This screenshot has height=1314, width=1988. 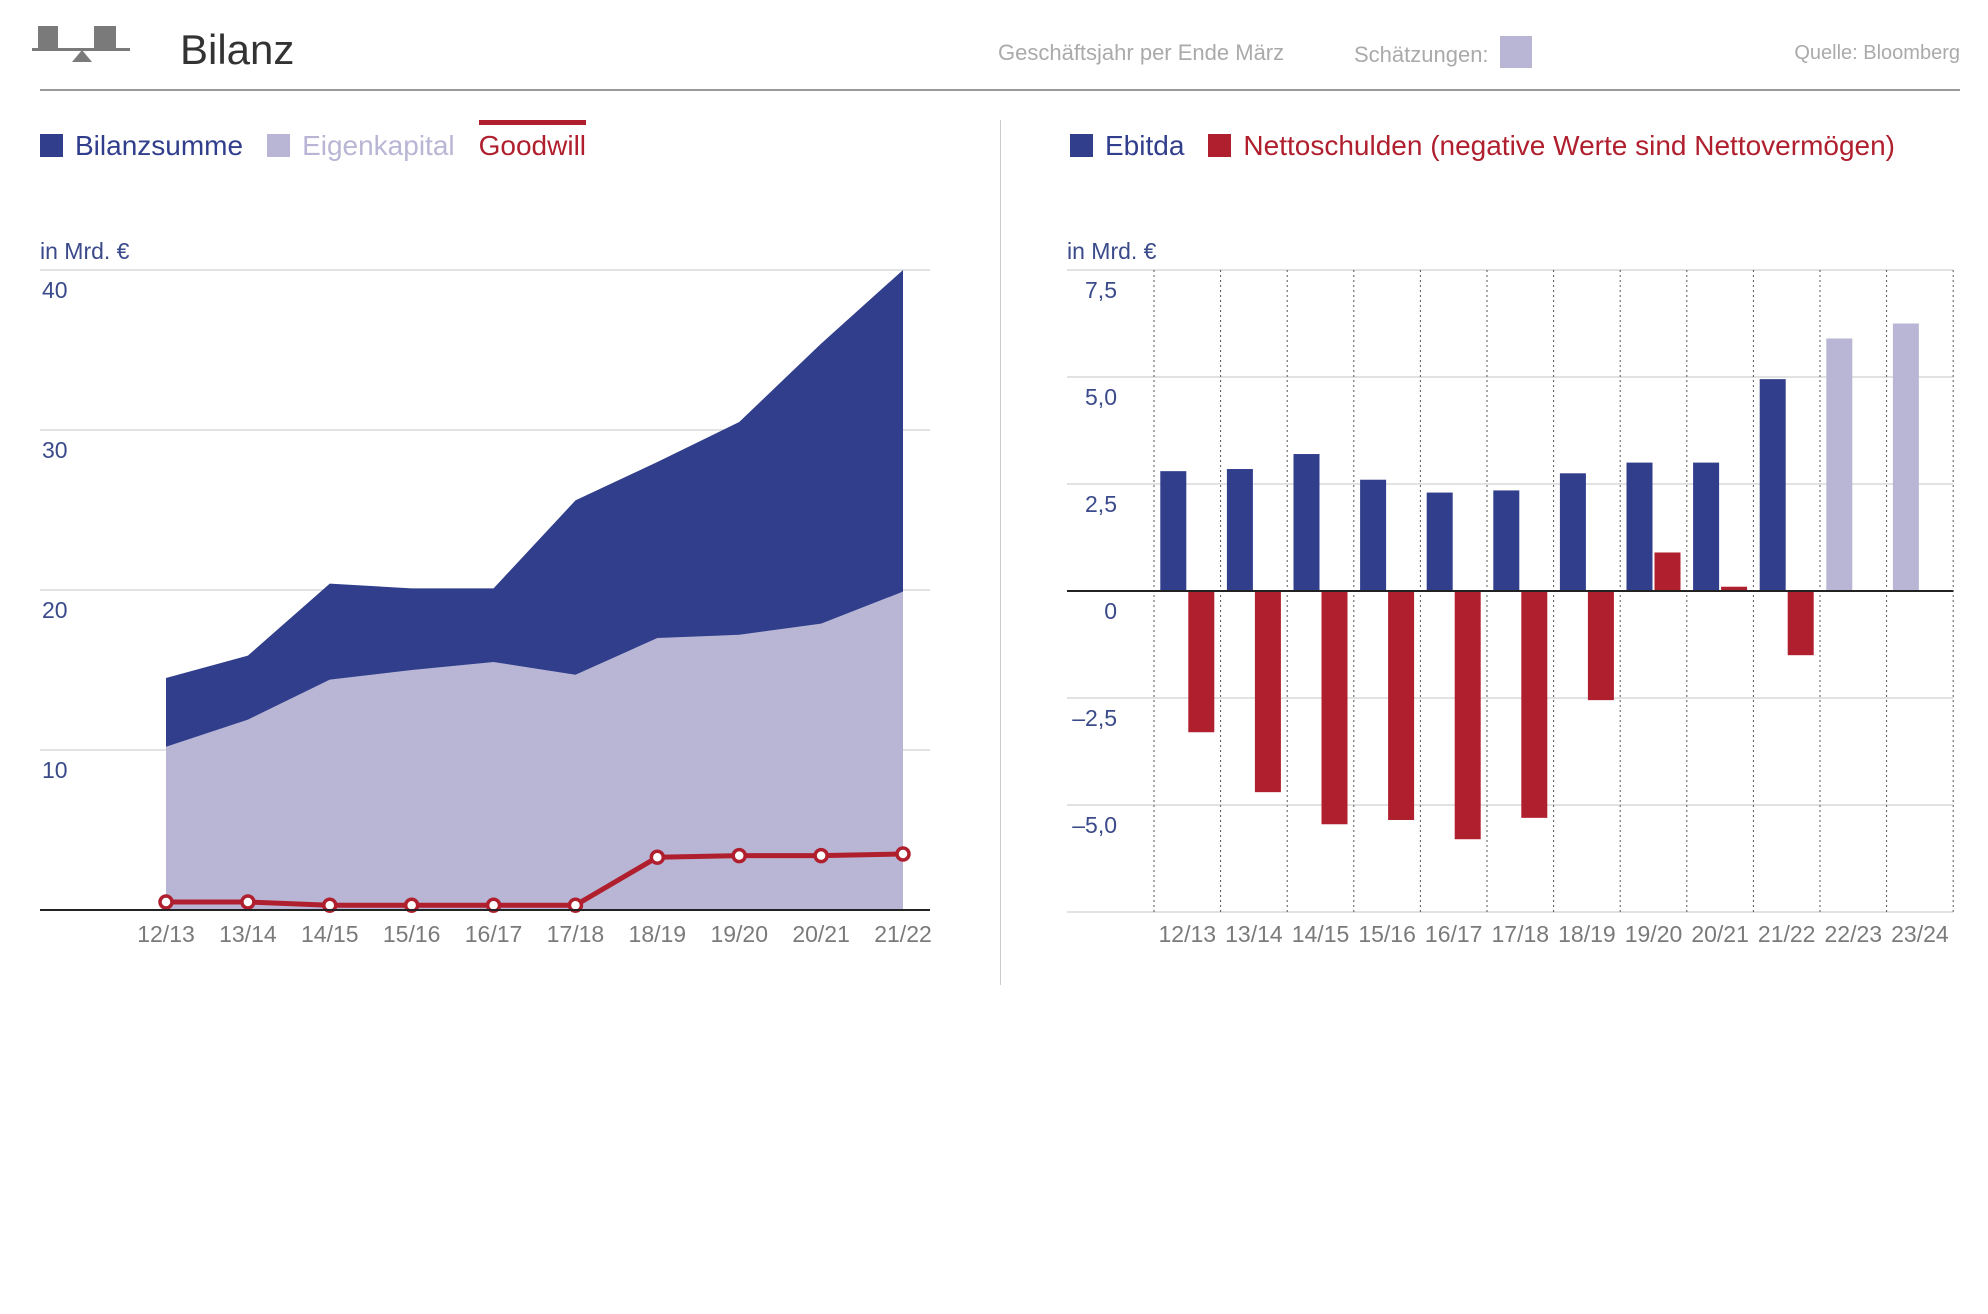 I want to click on fiscal-year-note: Geschäftsjahr per Ende März, so click(x=1141, y=52).